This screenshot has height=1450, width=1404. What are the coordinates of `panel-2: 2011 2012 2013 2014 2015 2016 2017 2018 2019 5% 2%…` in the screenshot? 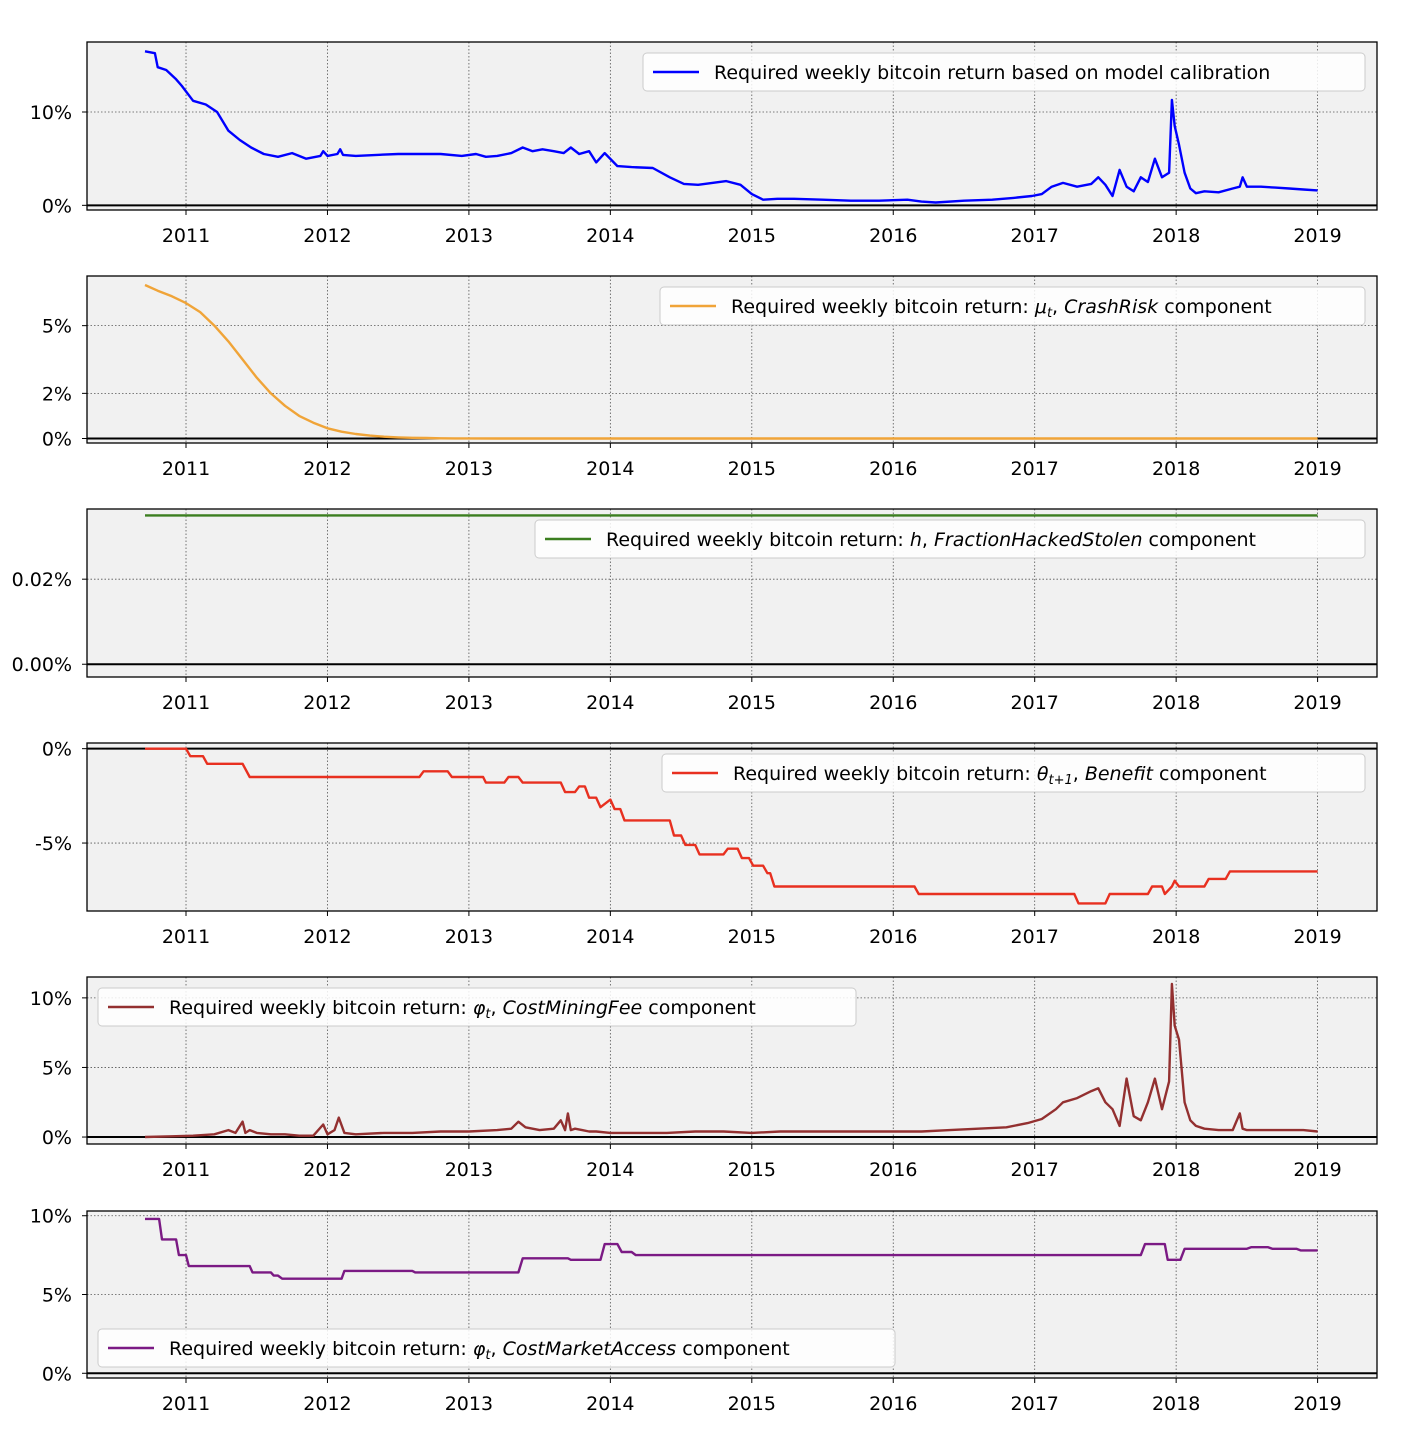 It's located at (710, 377).